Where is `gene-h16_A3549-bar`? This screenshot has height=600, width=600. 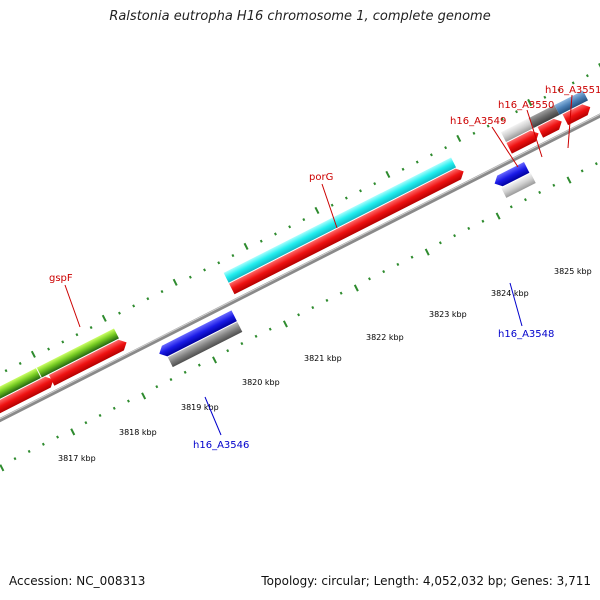 gene-h16_A3549-bar is located at coordinates (517, 130).